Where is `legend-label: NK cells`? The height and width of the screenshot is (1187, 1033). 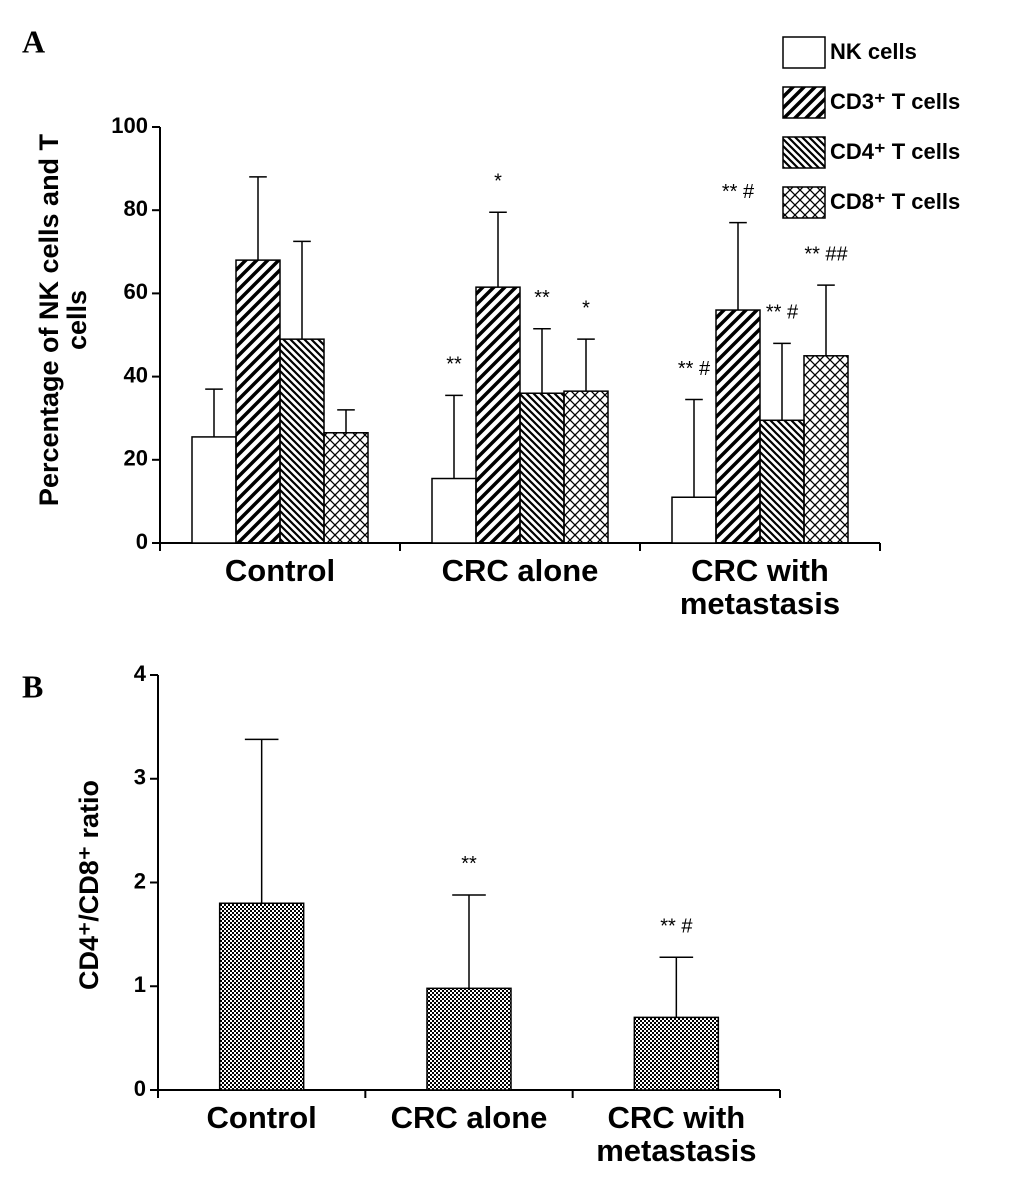
legend-label: NK cells is located at coordinates (873, 51).